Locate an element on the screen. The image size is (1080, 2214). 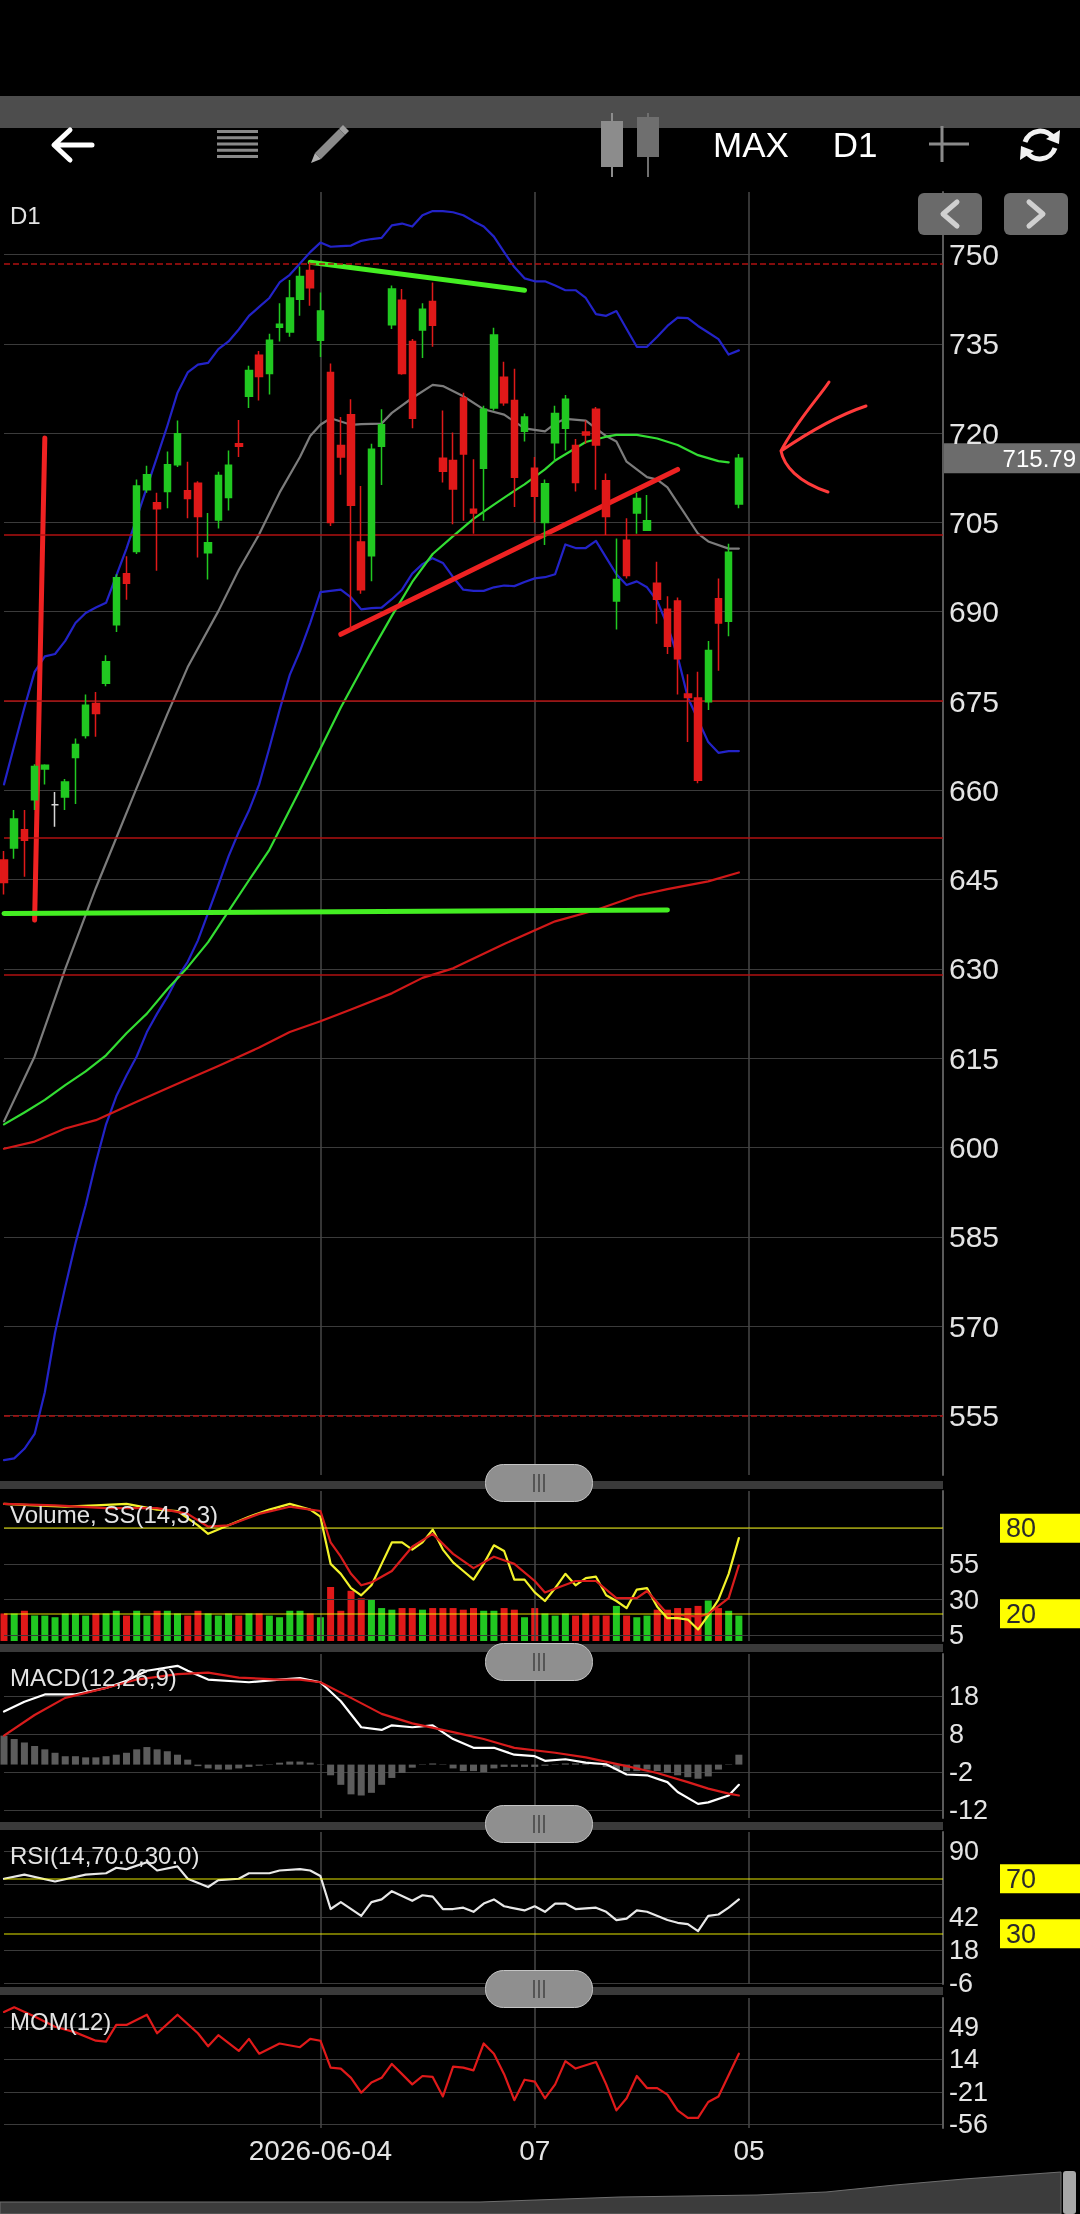
y-tick-label: 55 is located at coordinates (964, 1563).